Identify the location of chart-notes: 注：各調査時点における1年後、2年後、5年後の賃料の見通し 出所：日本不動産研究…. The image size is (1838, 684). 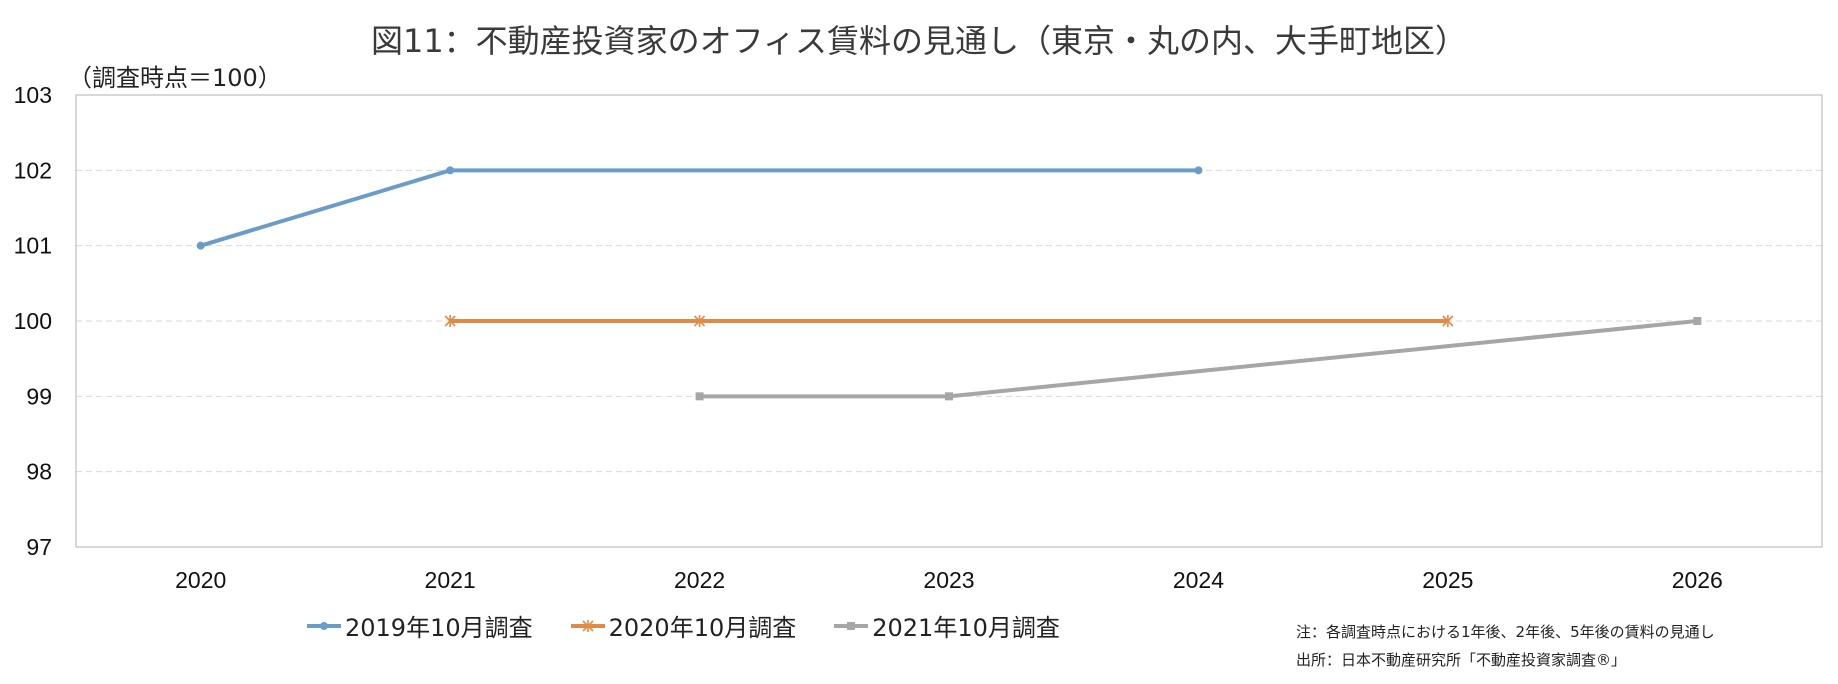
(1505, 646).